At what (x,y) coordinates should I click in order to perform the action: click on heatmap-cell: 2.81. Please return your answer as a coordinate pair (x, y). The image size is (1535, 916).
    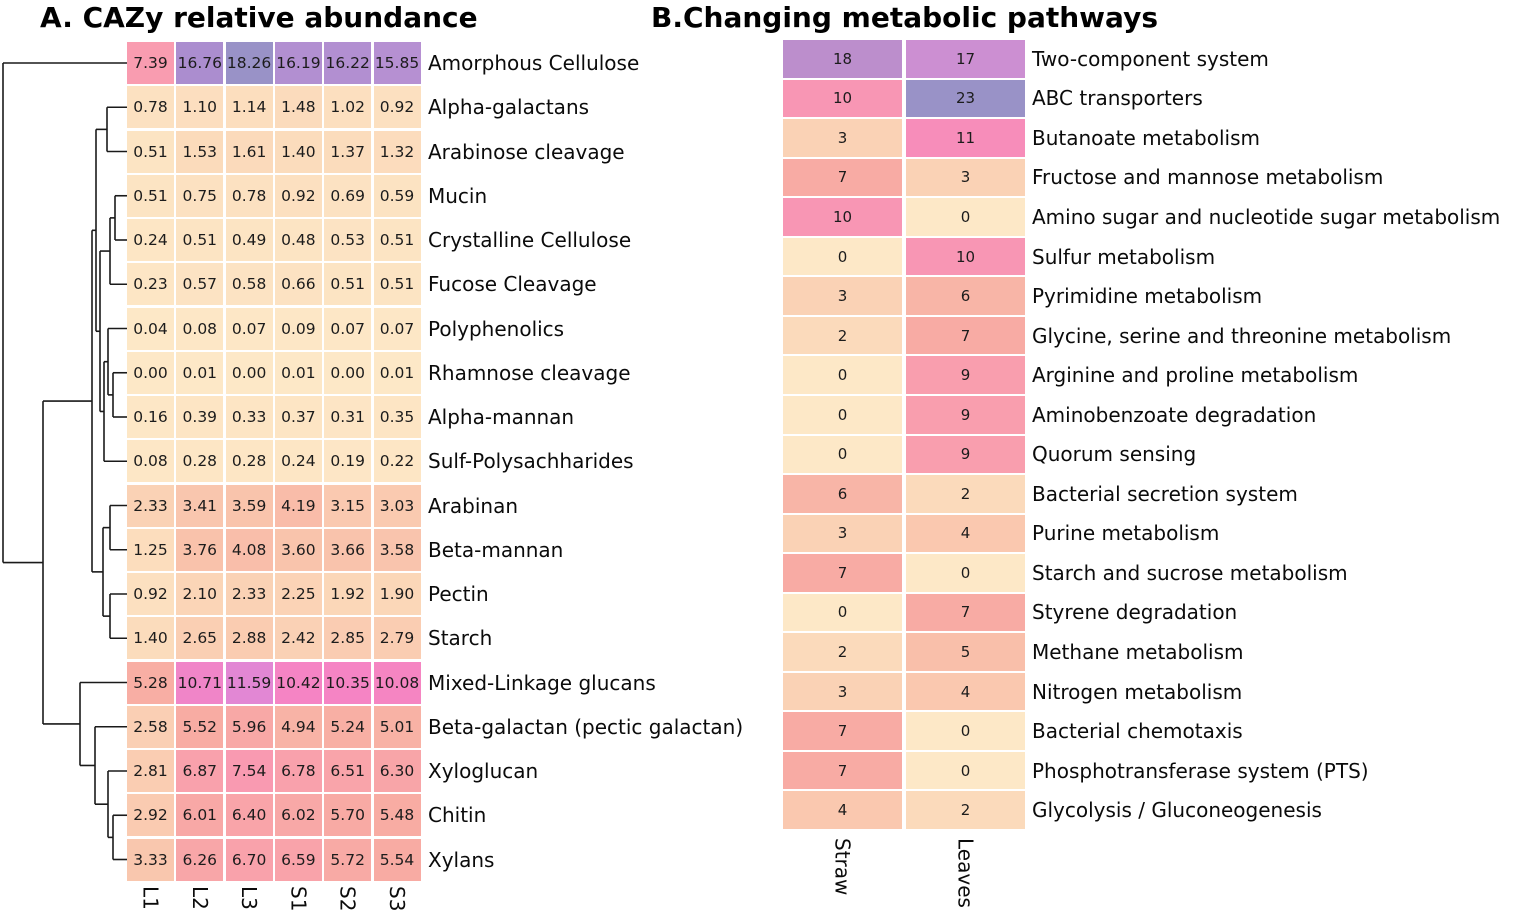
    Looking at the image, I should click on (150, 771).